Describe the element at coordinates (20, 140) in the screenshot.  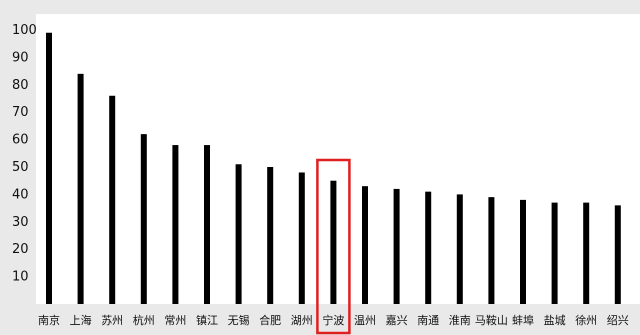
I see `y-tick-label: 60` at that location.